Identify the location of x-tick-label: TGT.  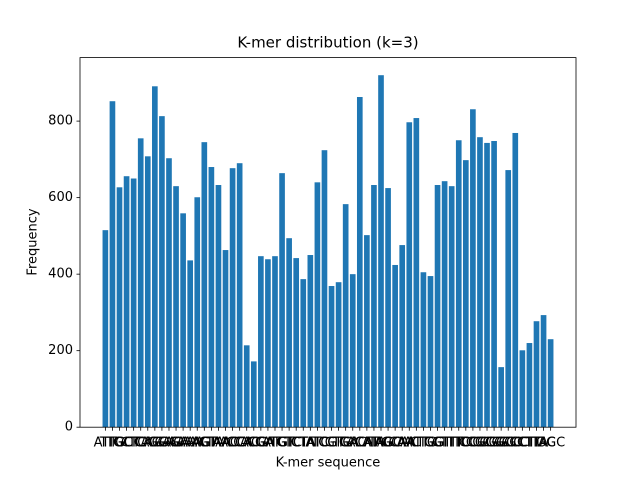
(281, 443).